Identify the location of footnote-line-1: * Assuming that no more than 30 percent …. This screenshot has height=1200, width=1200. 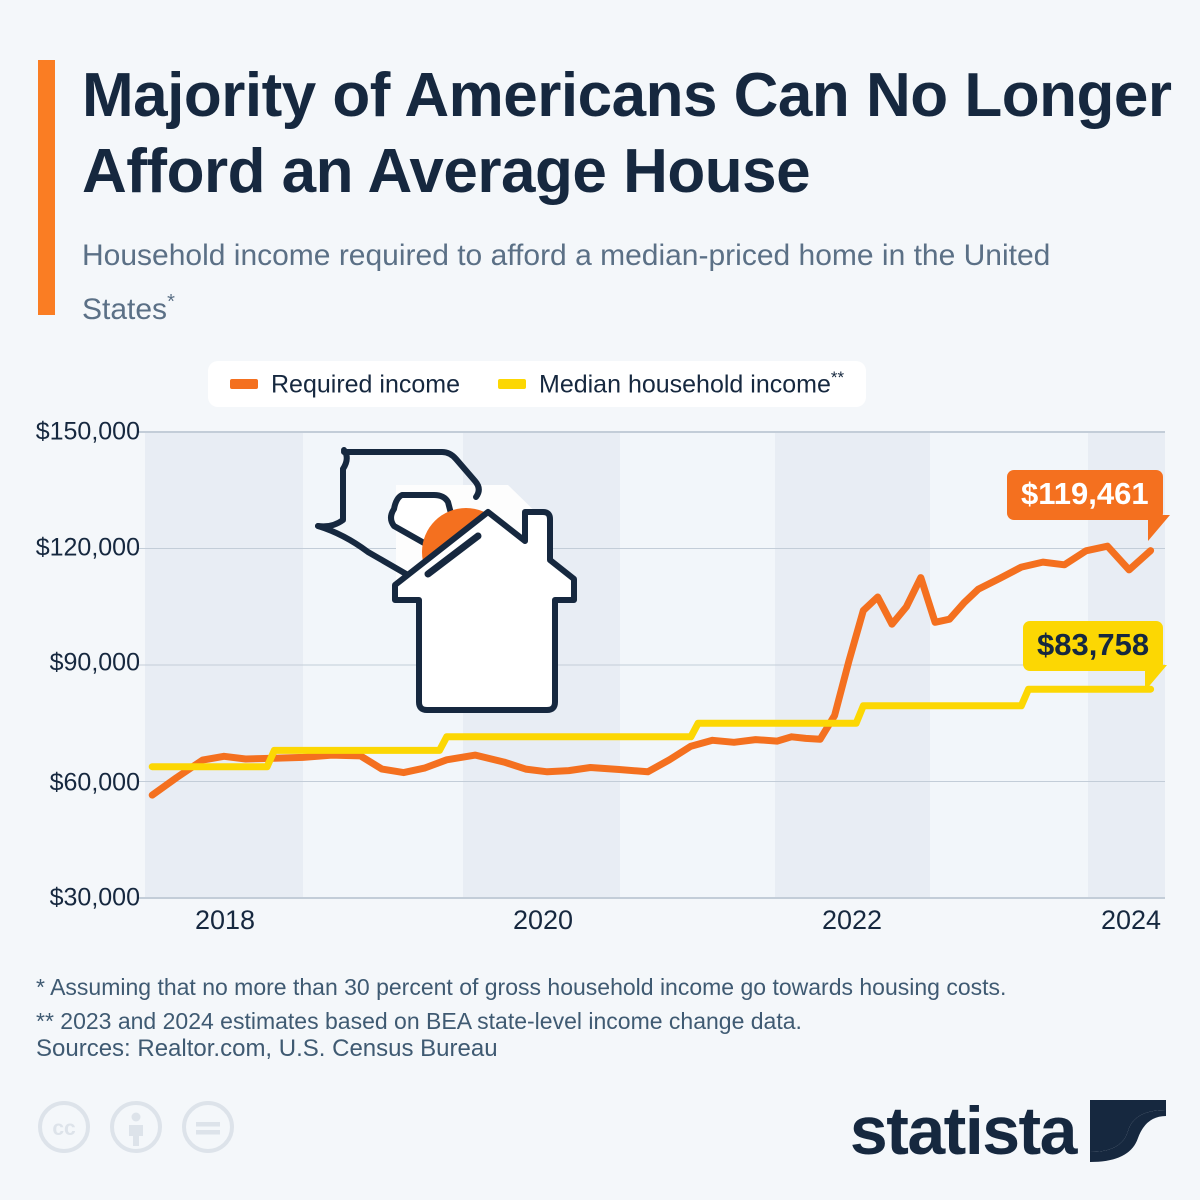
(521, 987).